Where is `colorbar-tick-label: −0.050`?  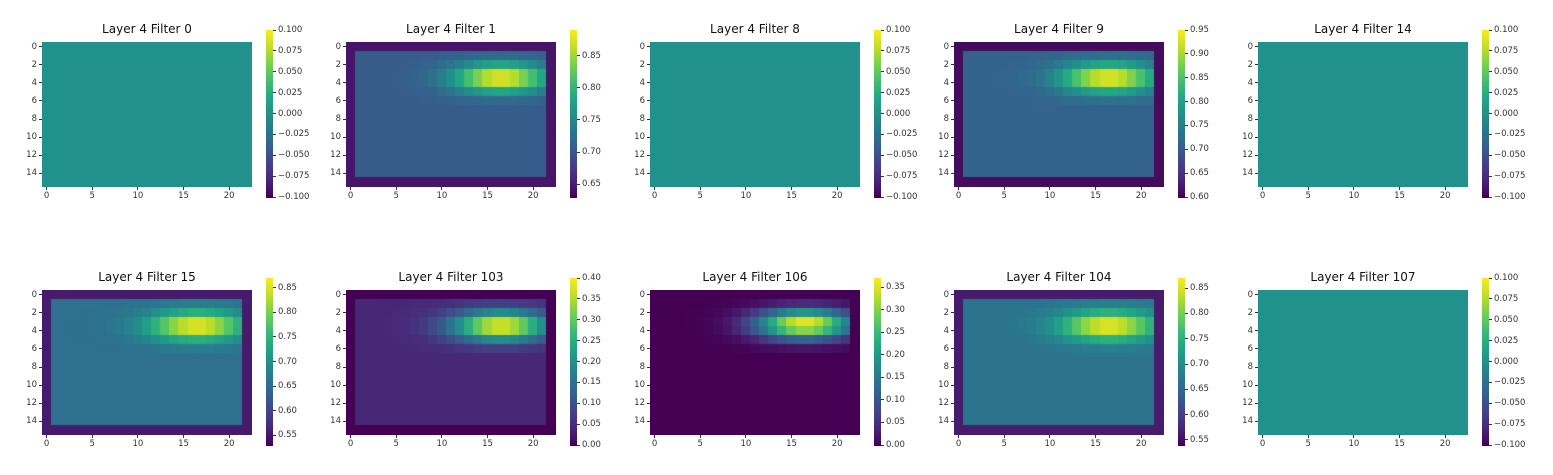
colorbar-tick-label: −0.050 is located at coordinates (294, 155).